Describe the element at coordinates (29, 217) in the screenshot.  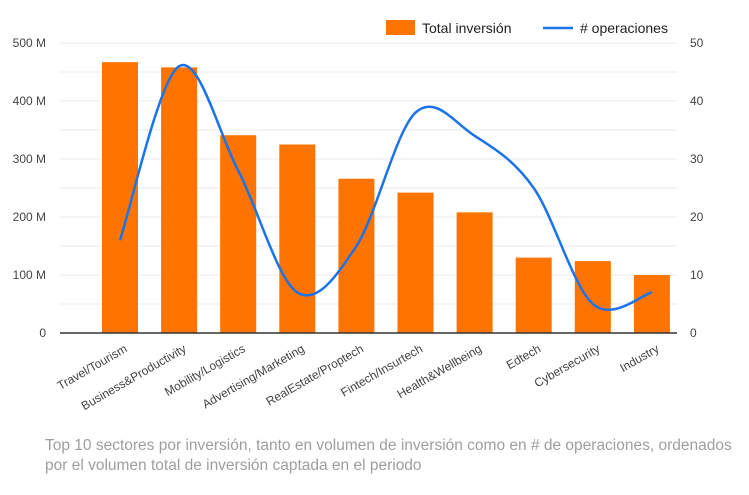
I see `left-axis-tick-label: 200 M` at that location.